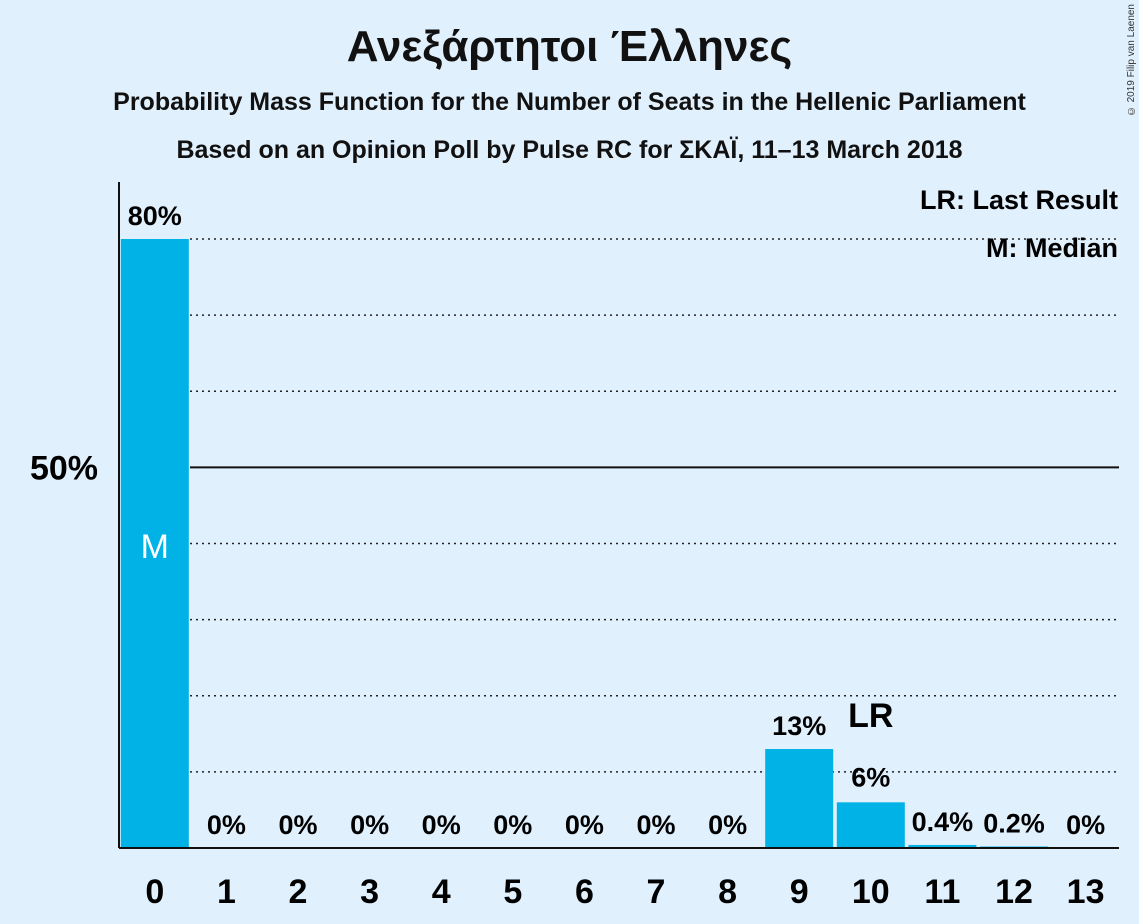  What do you see at coordinates (226, 892) in the screenshot?
I see `x-tick-label: 1` at bounding box center [226, 892].